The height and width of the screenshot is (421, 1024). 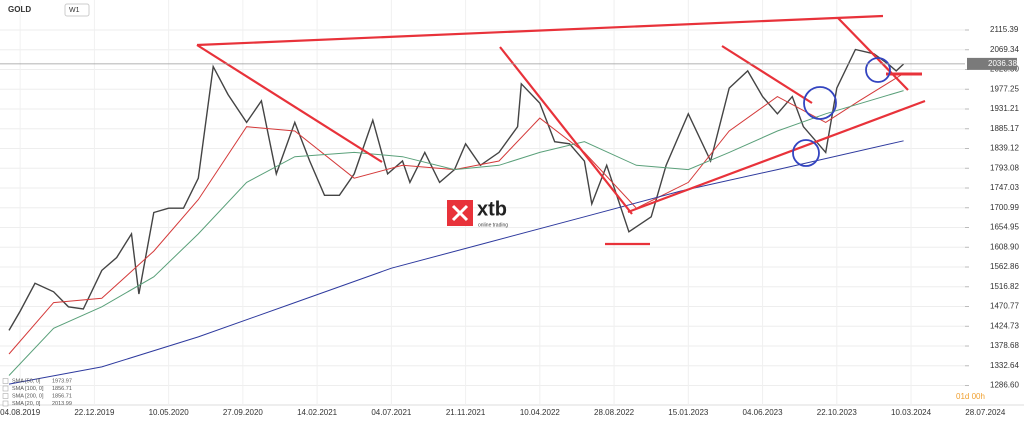 I want to click on x-tick-label: 14.02.2021, so click(x=317, y=412).